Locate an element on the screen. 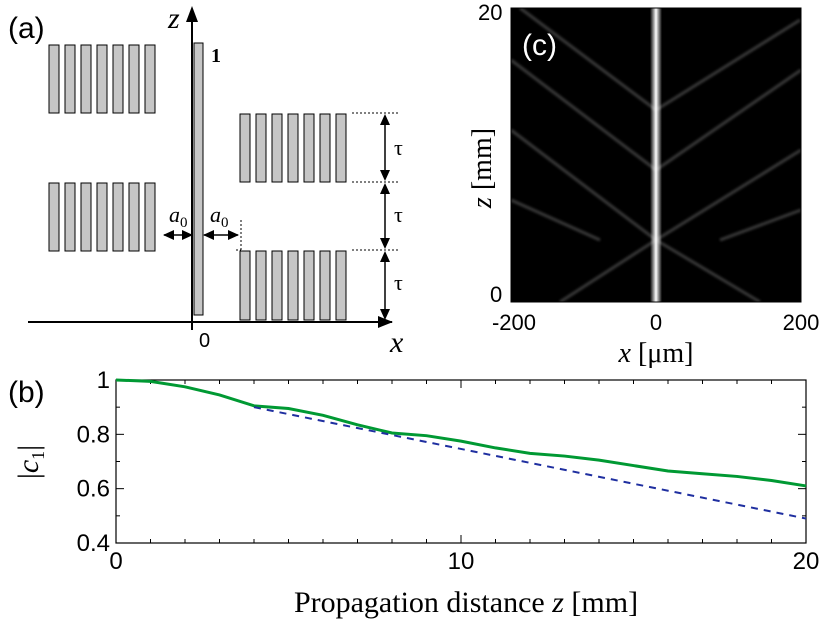 This screenshot has height=625, width=825. map-y-tick-bottom: 0 is located at coordinates (496, 294).